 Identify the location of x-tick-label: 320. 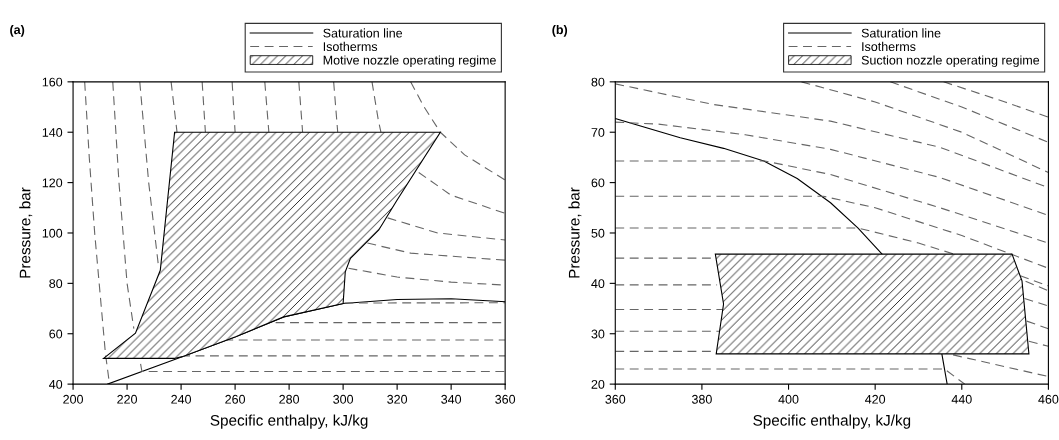
(397, 399).